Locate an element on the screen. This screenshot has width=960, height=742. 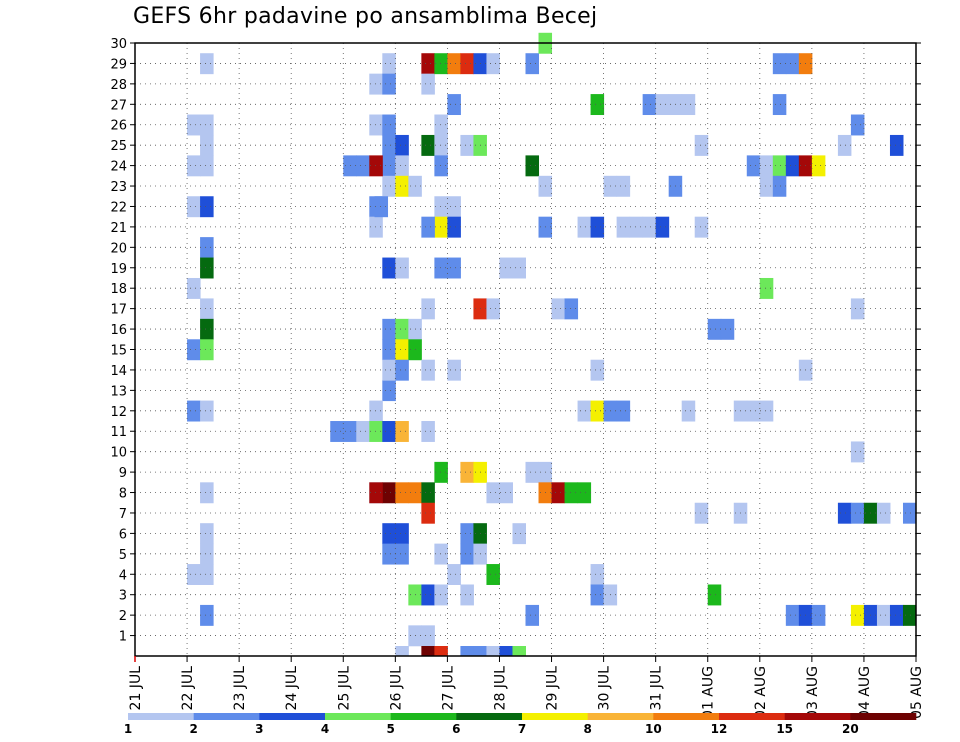
y-tick-label: 7 is located at coordinates (123, 514).